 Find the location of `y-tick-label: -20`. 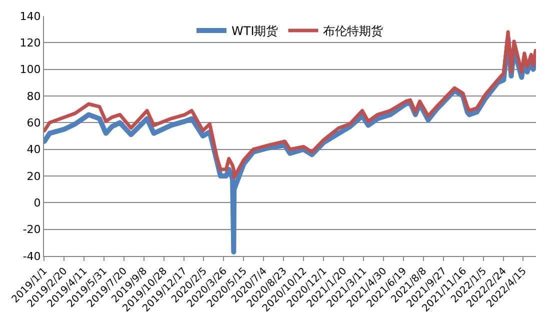

y-tick-label: -20 is located at coordinates (31, 229).